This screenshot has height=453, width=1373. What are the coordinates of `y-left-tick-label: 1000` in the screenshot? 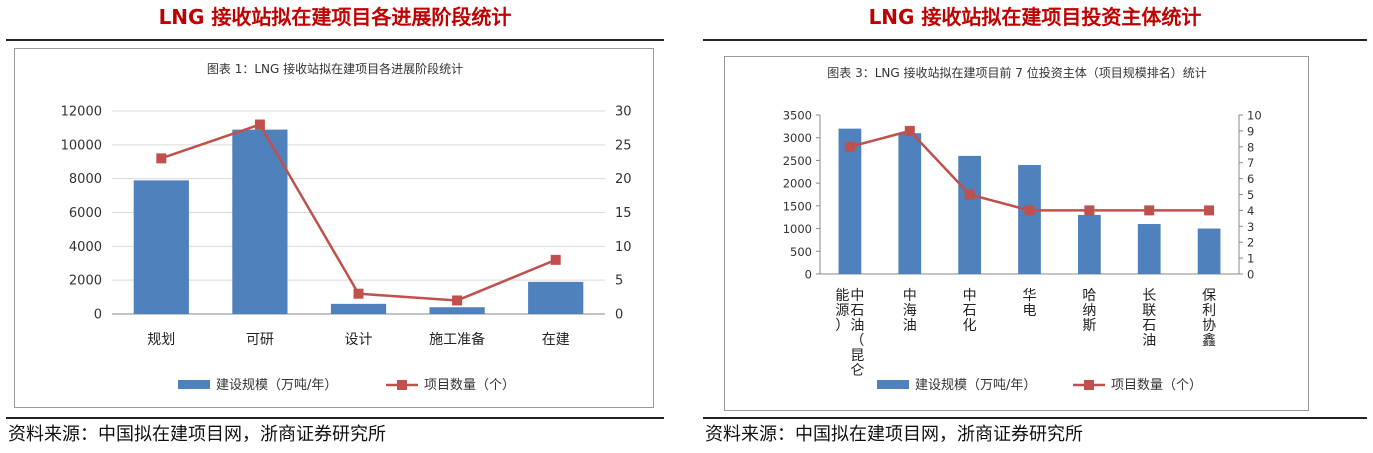 It's located at (797, 229).